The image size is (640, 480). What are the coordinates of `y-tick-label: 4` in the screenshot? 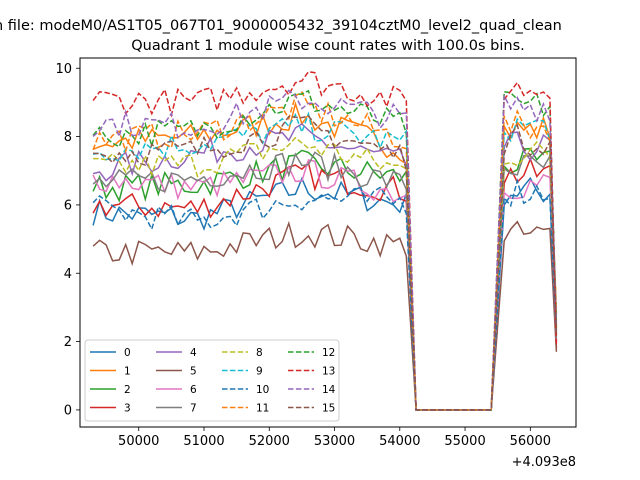 It's located at (68, 274).